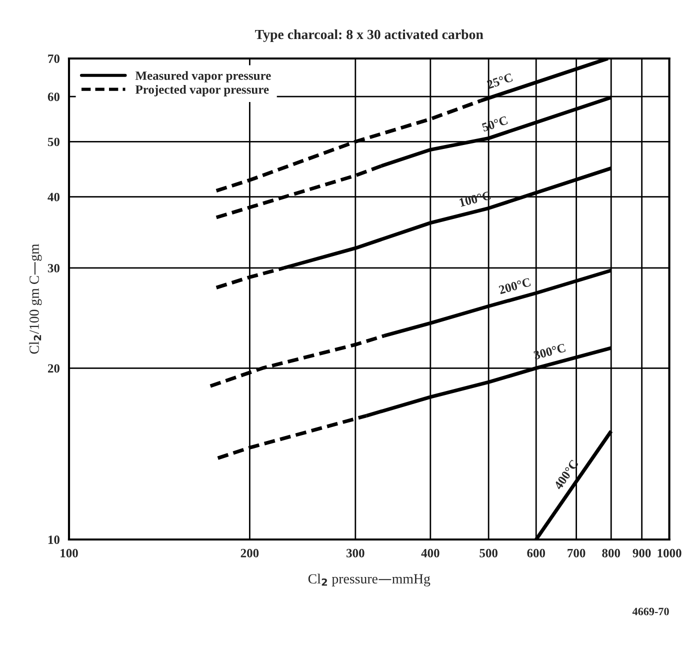  What do you see at coordinates (54, 142) in the screenshot?
I see `y-tick-label: 50` at bounding box center [54, 142].